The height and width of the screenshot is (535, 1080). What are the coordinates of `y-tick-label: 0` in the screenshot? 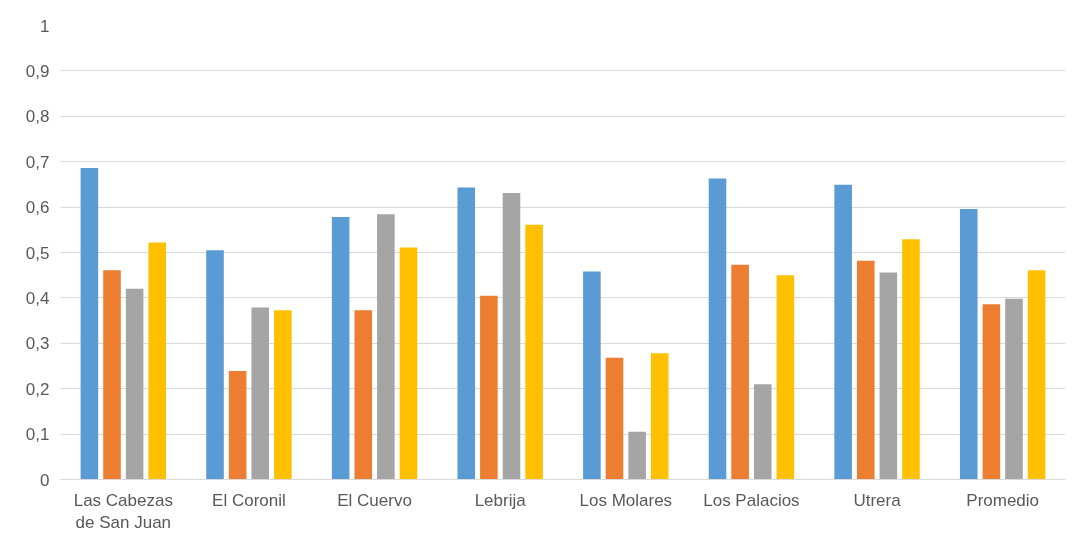 It's located at (45, 480).